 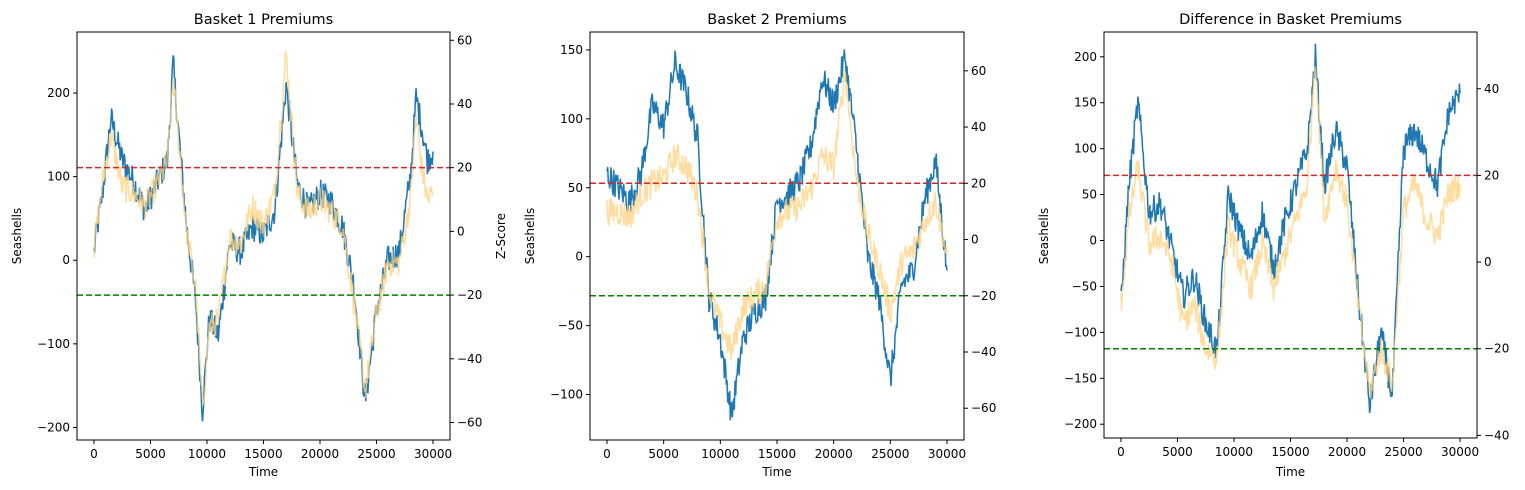 What do you see at coordinates (1085, 57) in the screenshot?
I see `panel-3-ytick-label: 200` at bounding box center [1085, 57].